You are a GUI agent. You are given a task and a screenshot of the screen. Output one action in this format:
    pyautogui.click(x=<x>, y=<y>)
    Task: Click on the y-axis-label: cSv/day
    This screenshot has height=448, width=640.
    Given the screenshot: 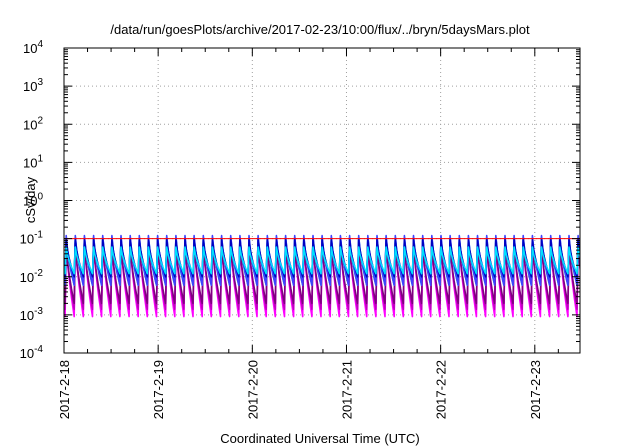 What is the action you would take?
    pyautogui.click(x=30, y=199)
    